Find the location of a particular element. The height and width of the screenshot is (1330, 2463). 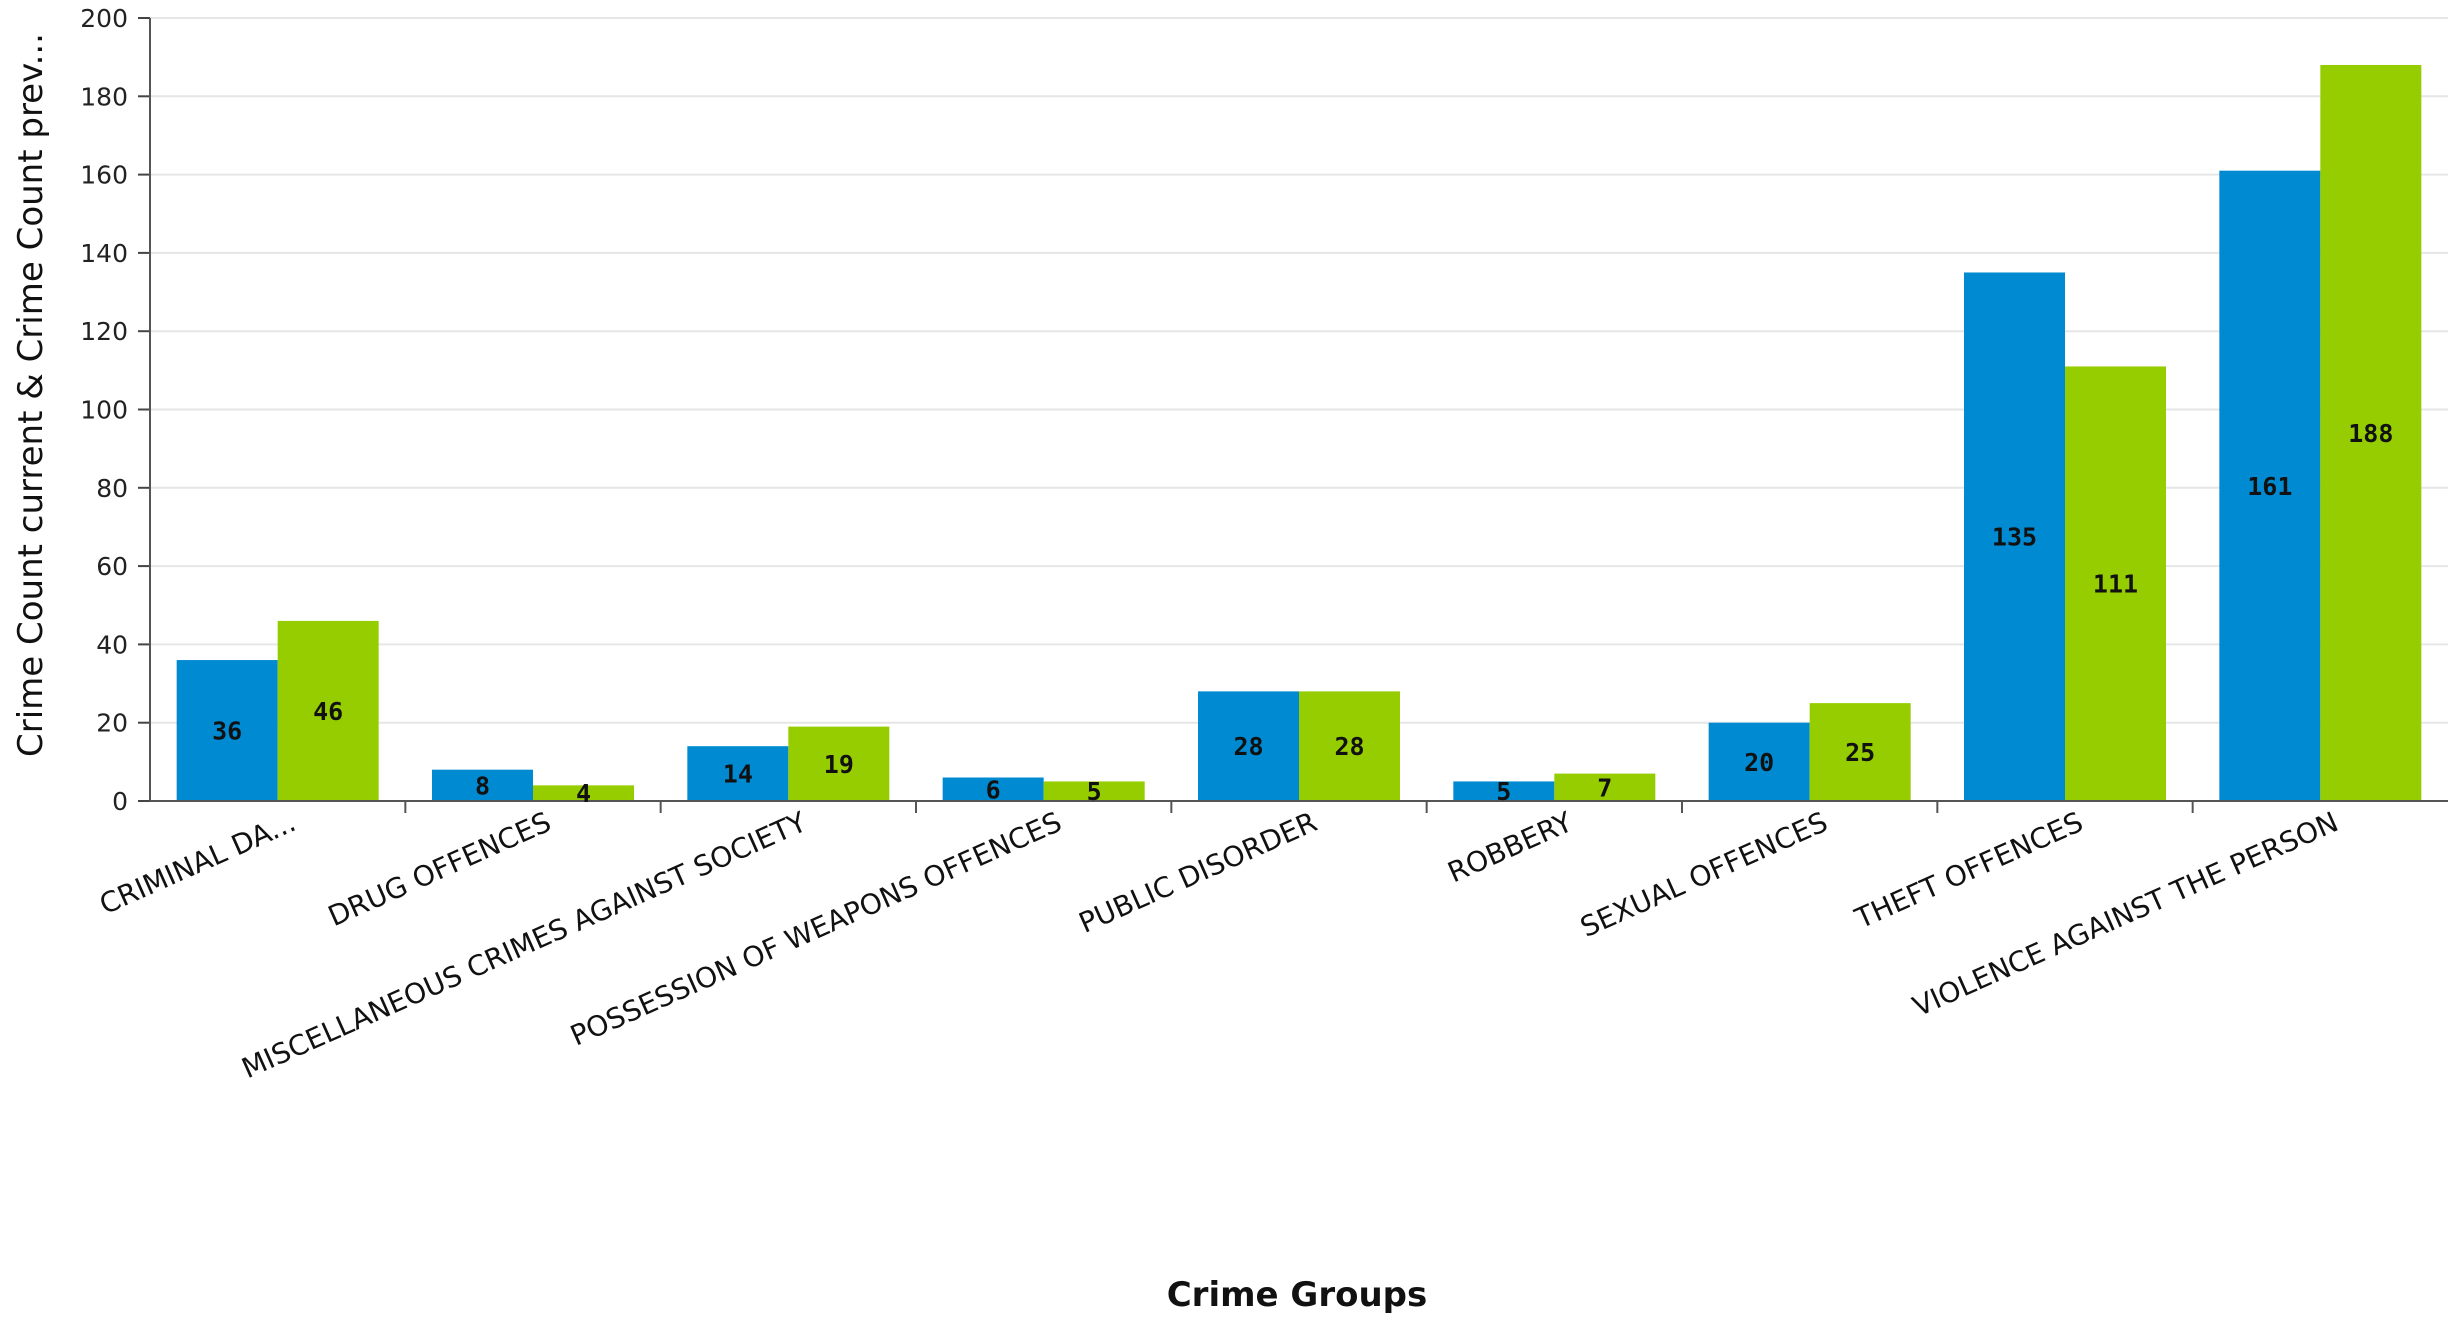

x-category-label: PUBLIC DISORDER is located at coordinates (1198, 872).